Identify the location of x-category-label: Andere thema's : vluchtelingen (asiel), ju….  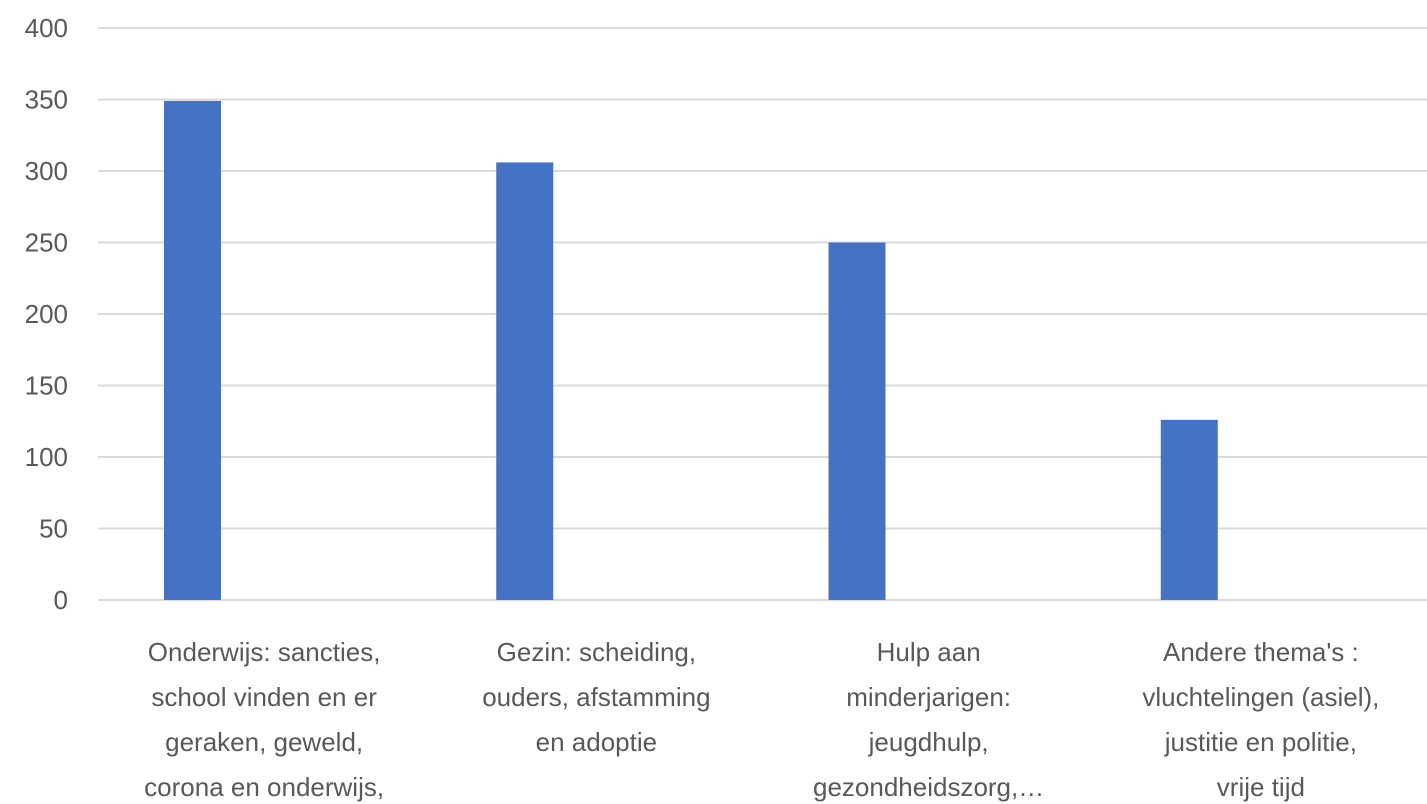
(1260, 719).